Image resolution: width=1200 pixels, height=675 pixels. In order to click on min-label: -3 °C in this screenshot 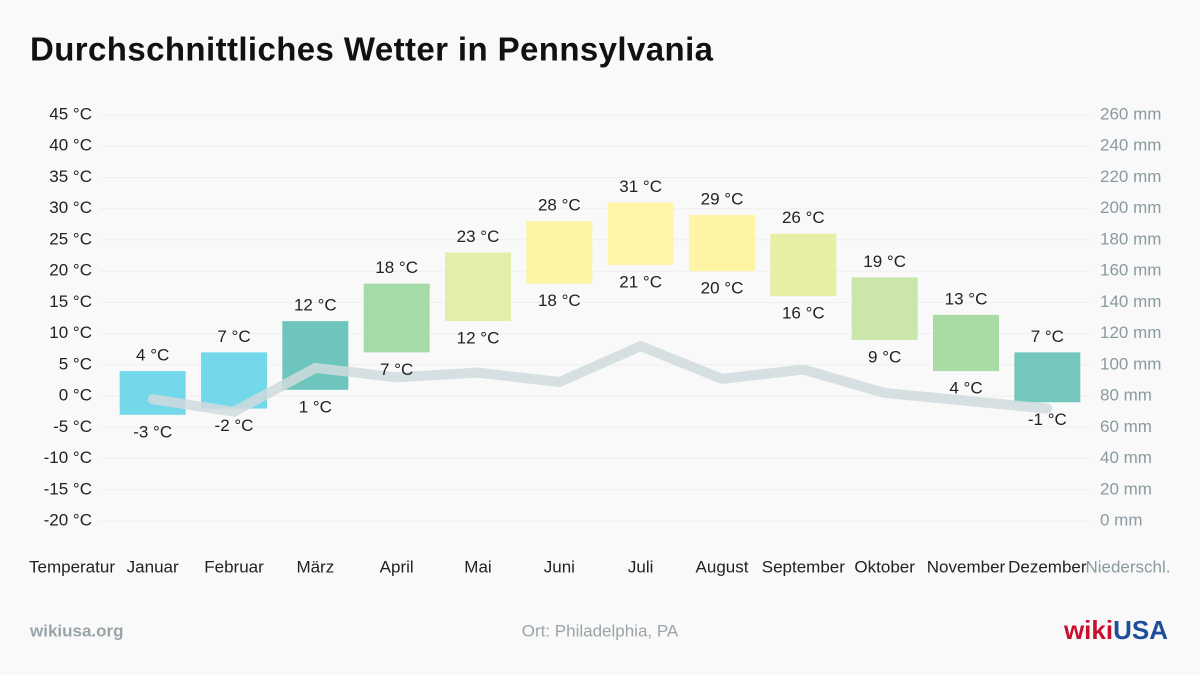, I will do `click(152, 431)`.